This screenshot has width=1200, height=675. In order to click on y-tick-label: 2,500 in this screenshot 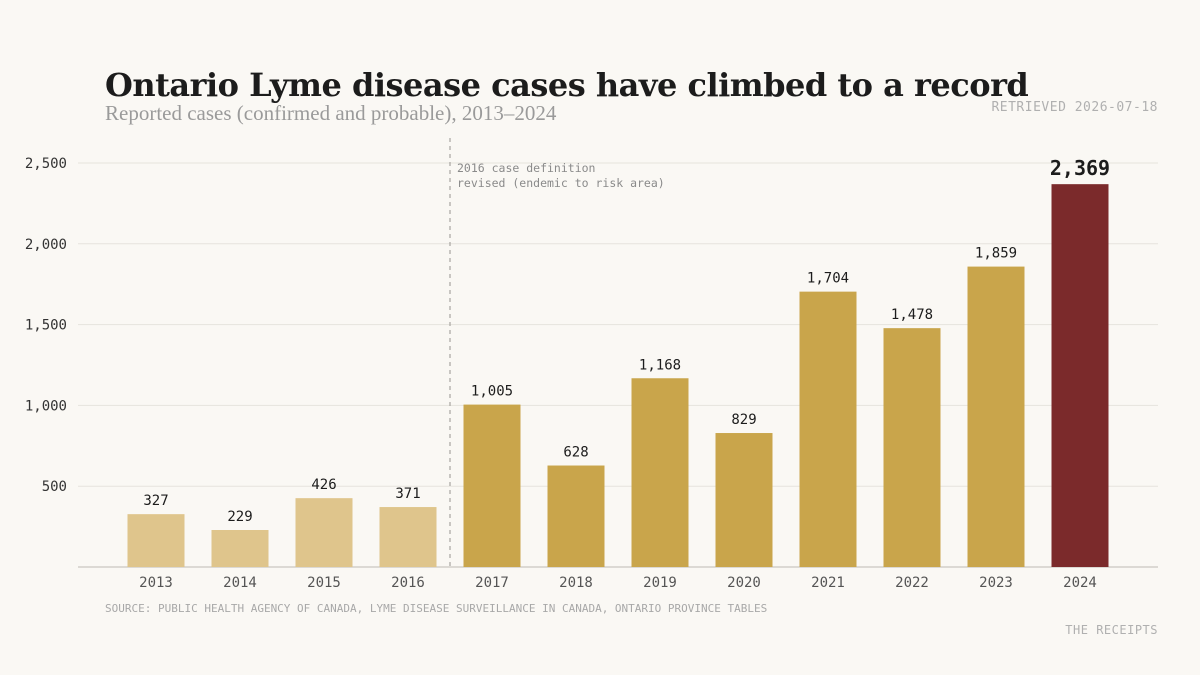, I will do `click(46, 164)`.